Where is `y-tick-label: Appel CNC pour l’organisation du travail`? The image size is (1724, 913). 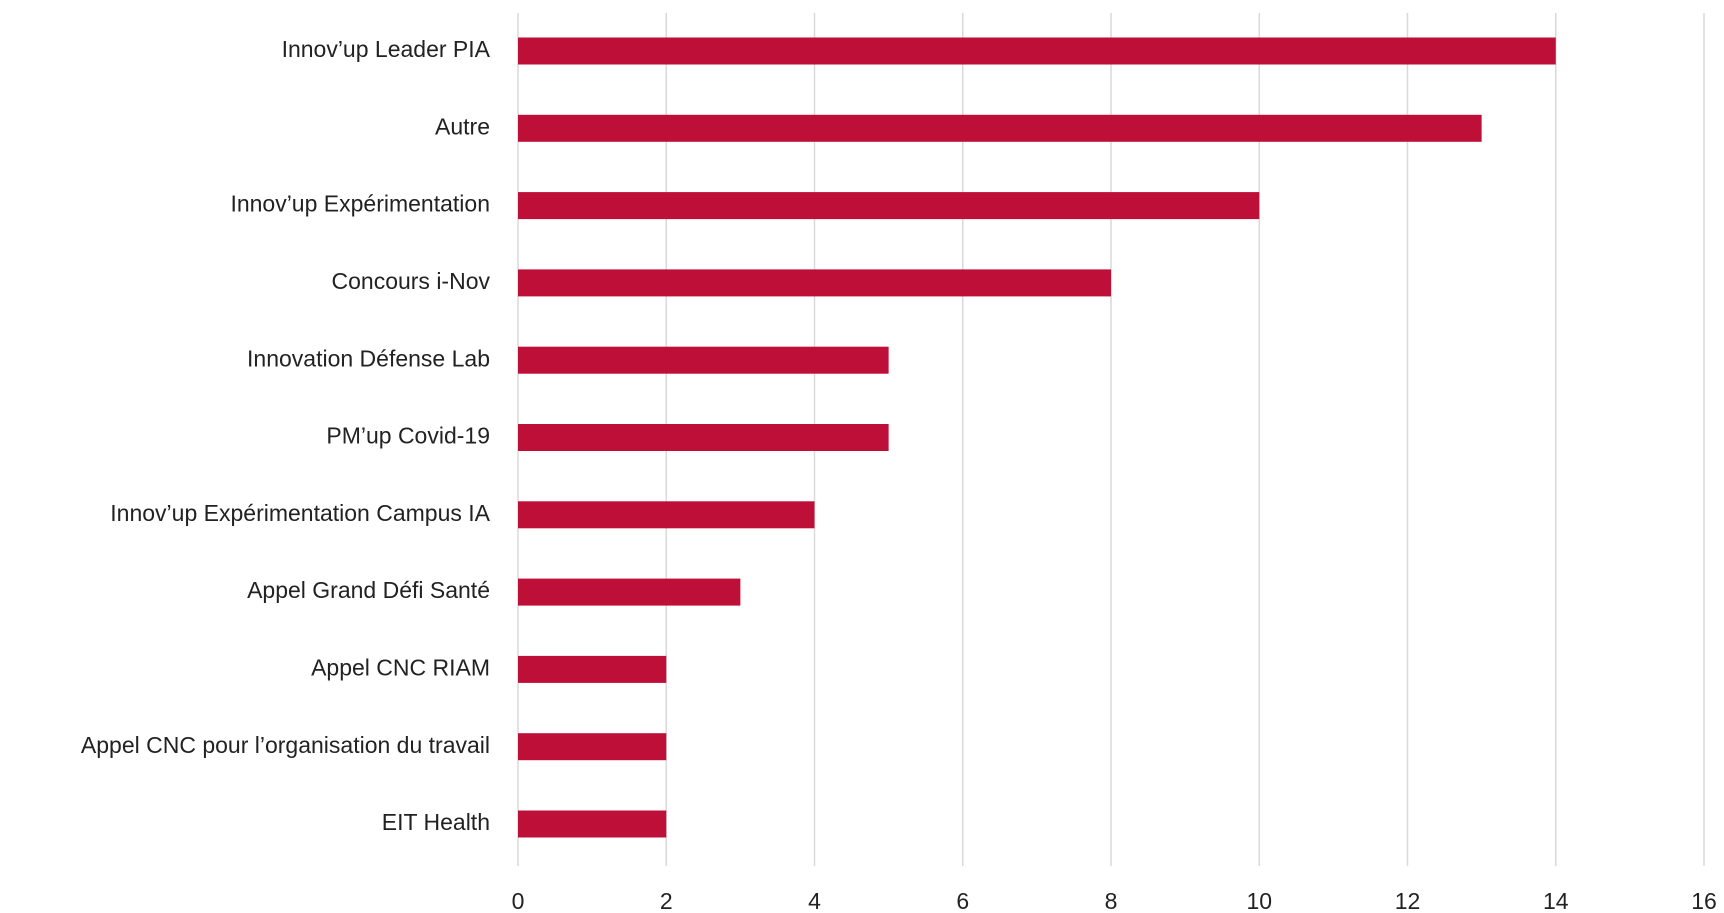
y-tick-label: Appel CNC pour l’organisation du travail is located at coordinates (285, 745).